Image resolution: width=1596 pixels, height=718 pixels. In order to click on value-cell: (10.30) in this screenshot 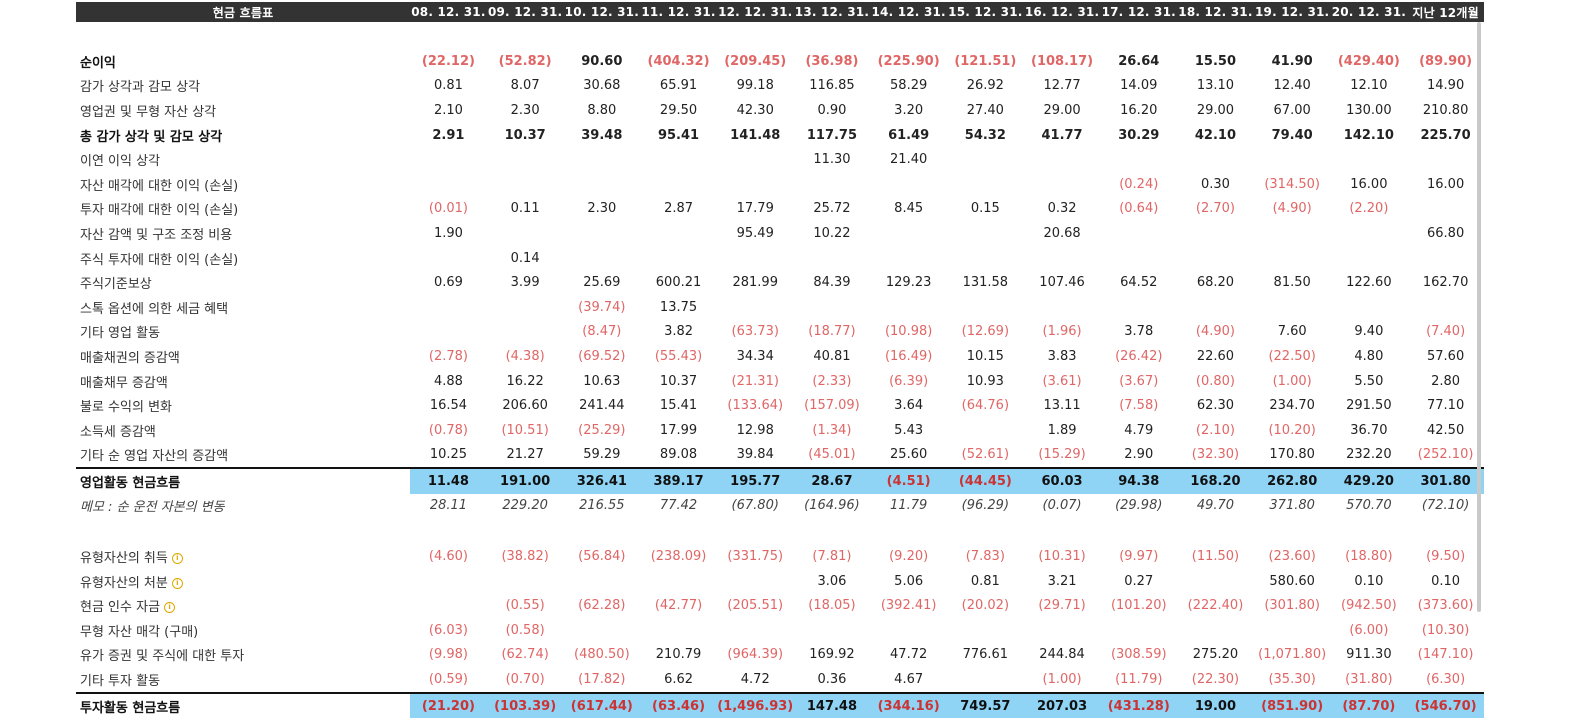, I will do `click(1445, 630)`.